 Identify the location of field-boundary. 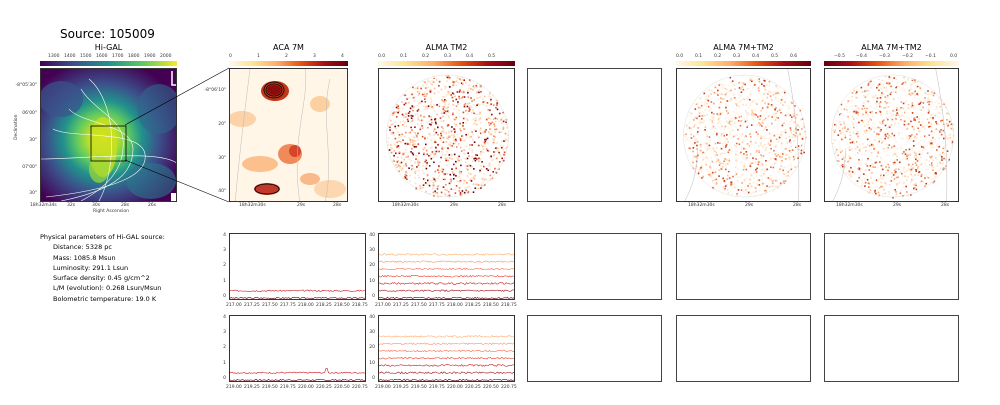
(447, 136).